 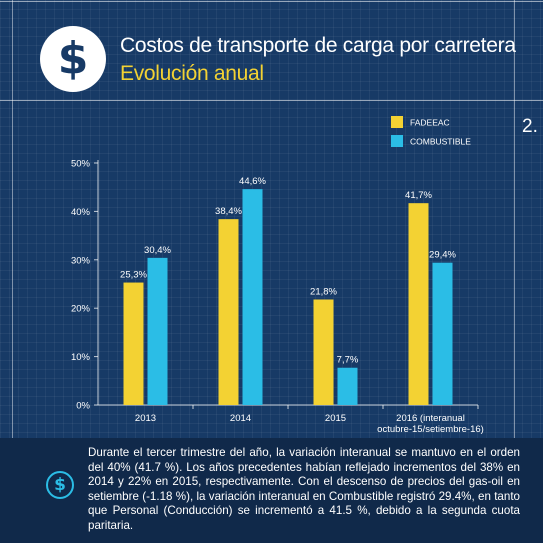 What do you see at coordinates (397, 122) in the screenshot?
I see `legend-swatch-fadeeac` at bounding box center [397, 122].